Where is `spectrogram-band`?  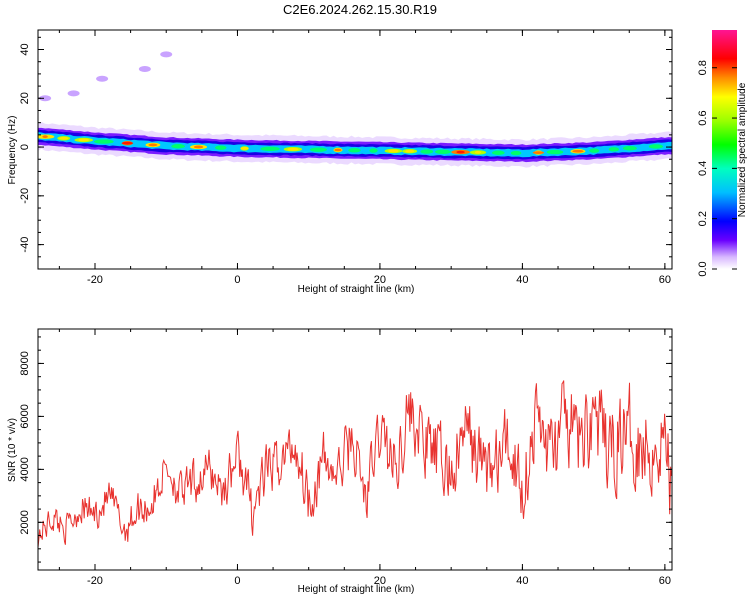
spectrogram-band is located at coordinates (355, 144).